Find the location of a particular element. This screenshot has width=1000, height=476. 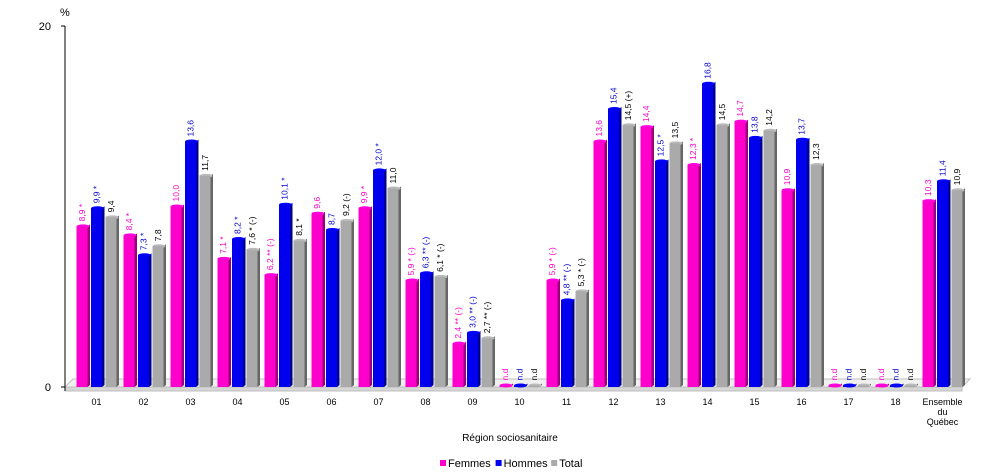

value-label: 7,8 is located at coordinates (158, 235).